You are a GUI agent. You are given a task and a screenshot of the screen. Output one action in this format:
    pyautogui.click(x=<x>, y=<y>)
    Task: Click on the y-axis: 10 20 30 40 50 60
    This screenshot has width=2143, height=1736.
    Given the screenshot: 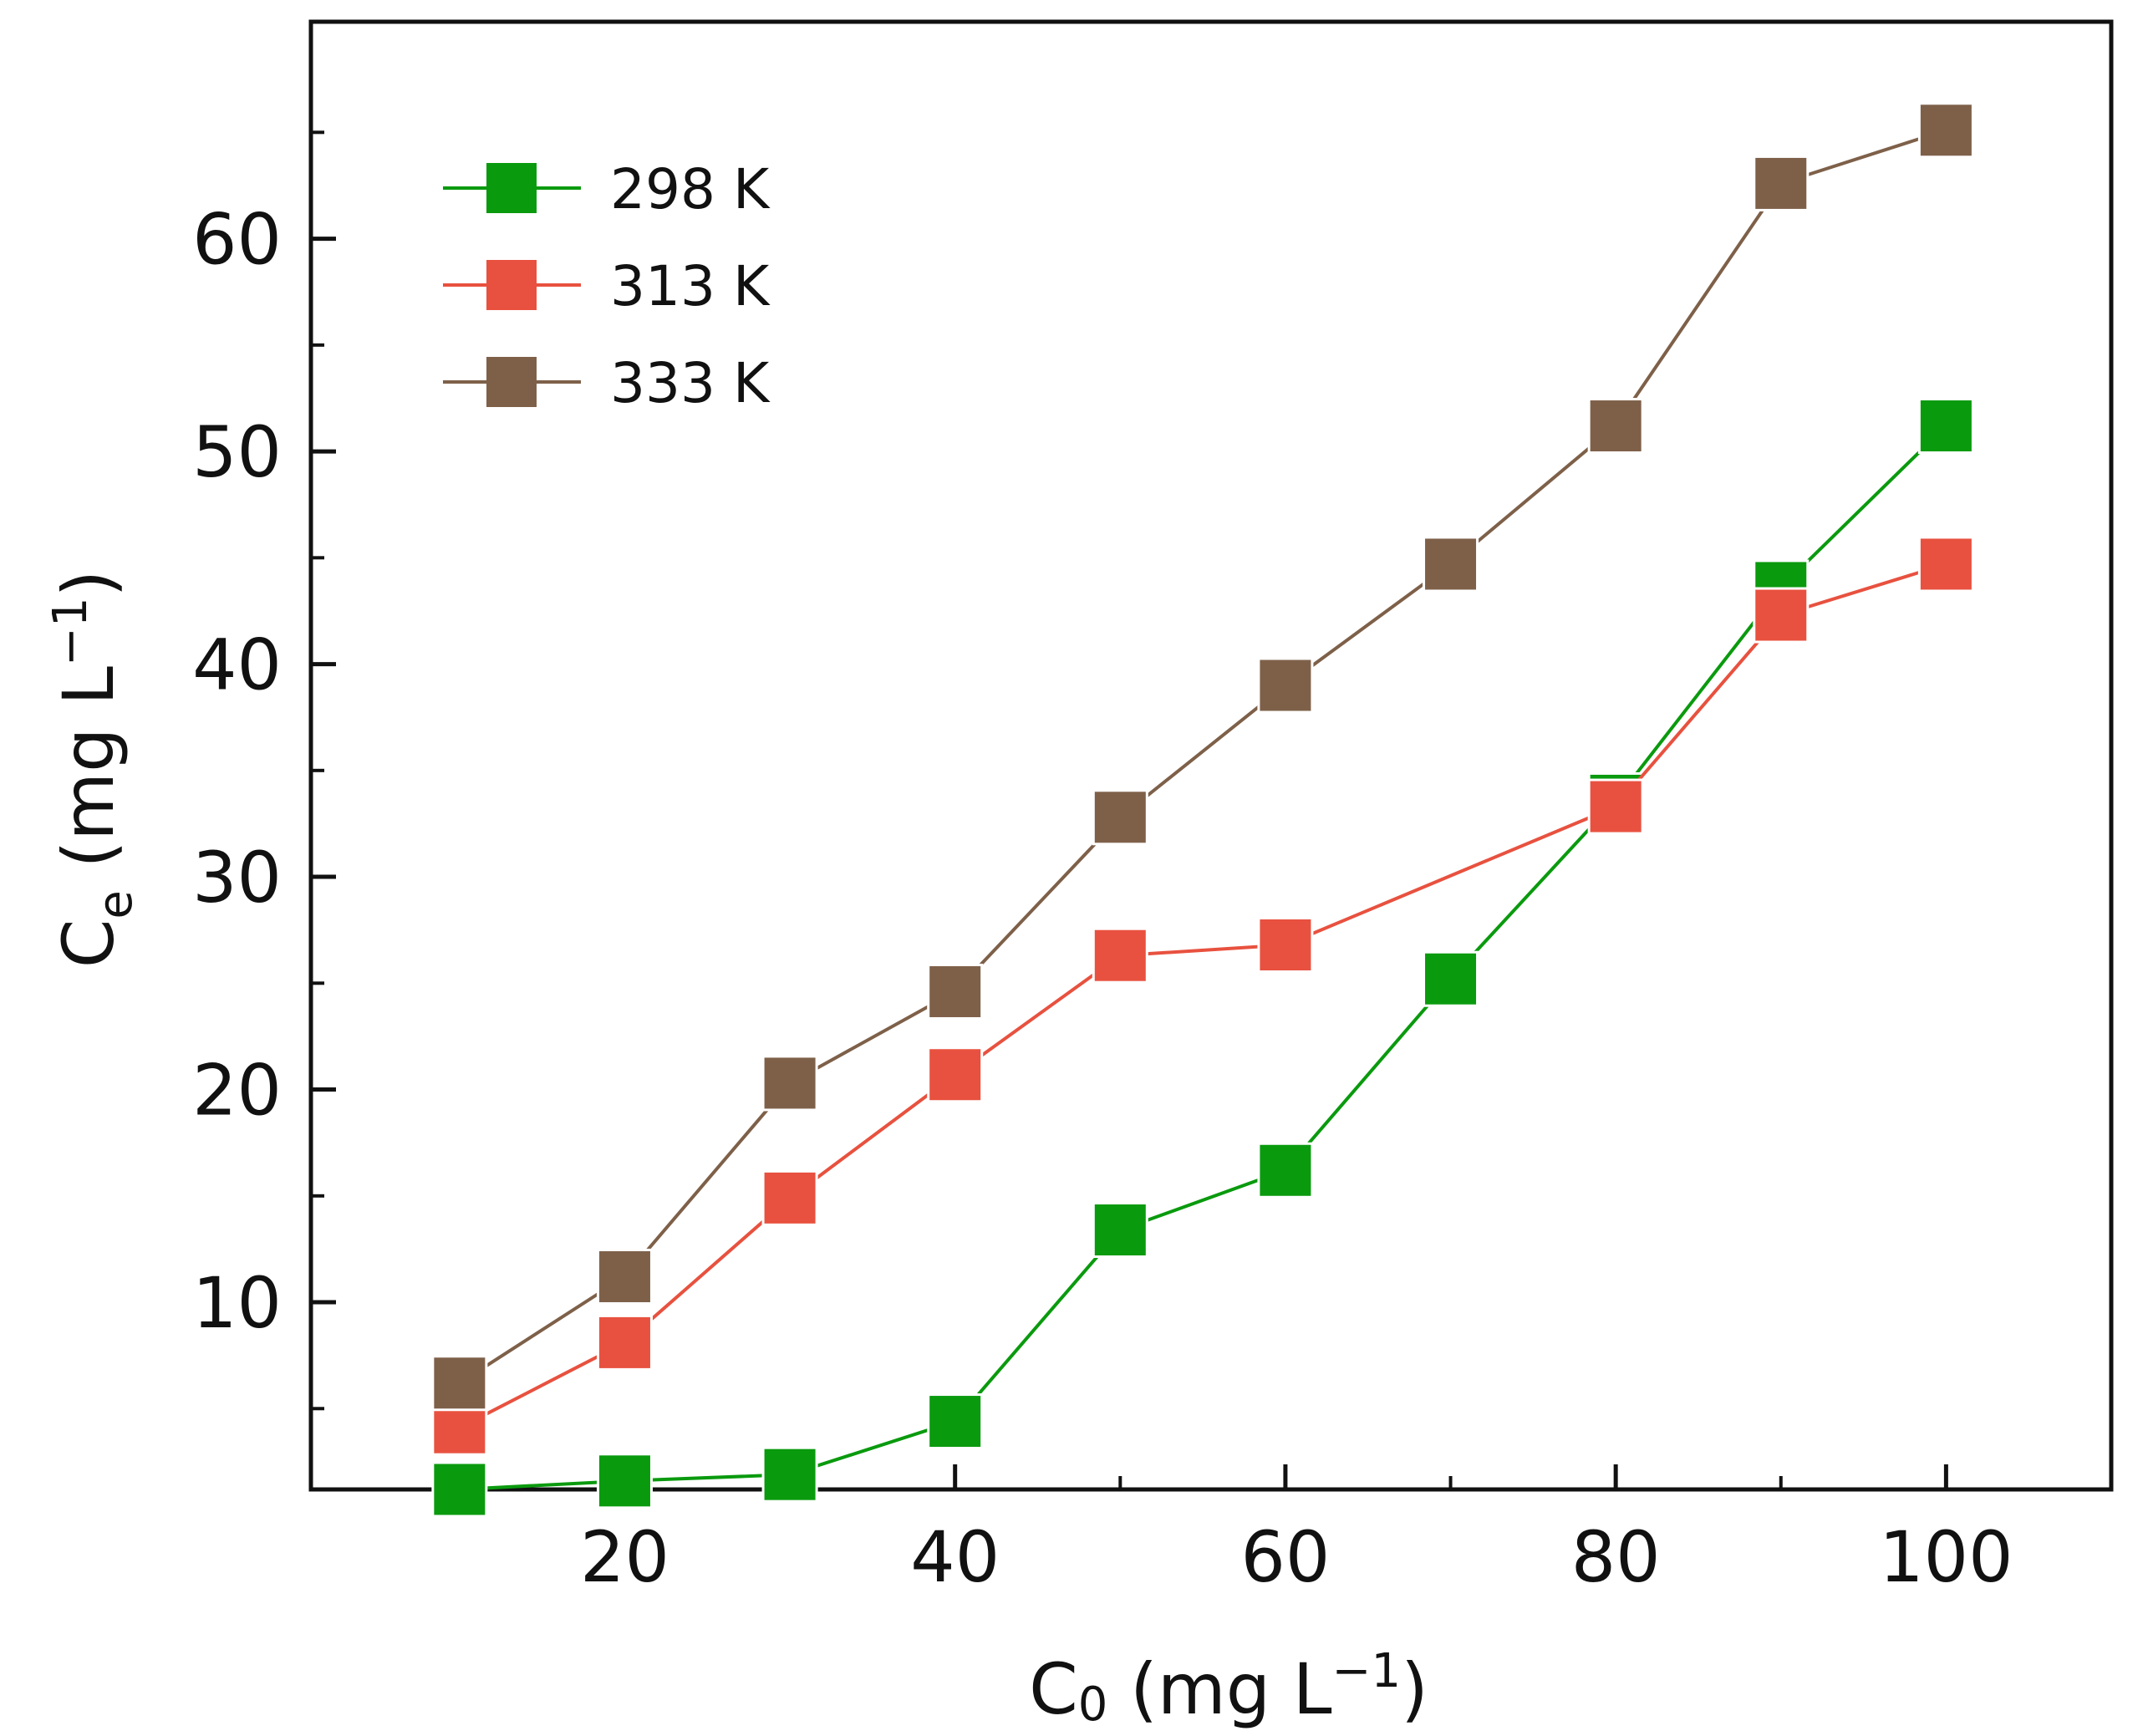 What is the action you would take?
    pyautogui.click(x=264, y=770)
    